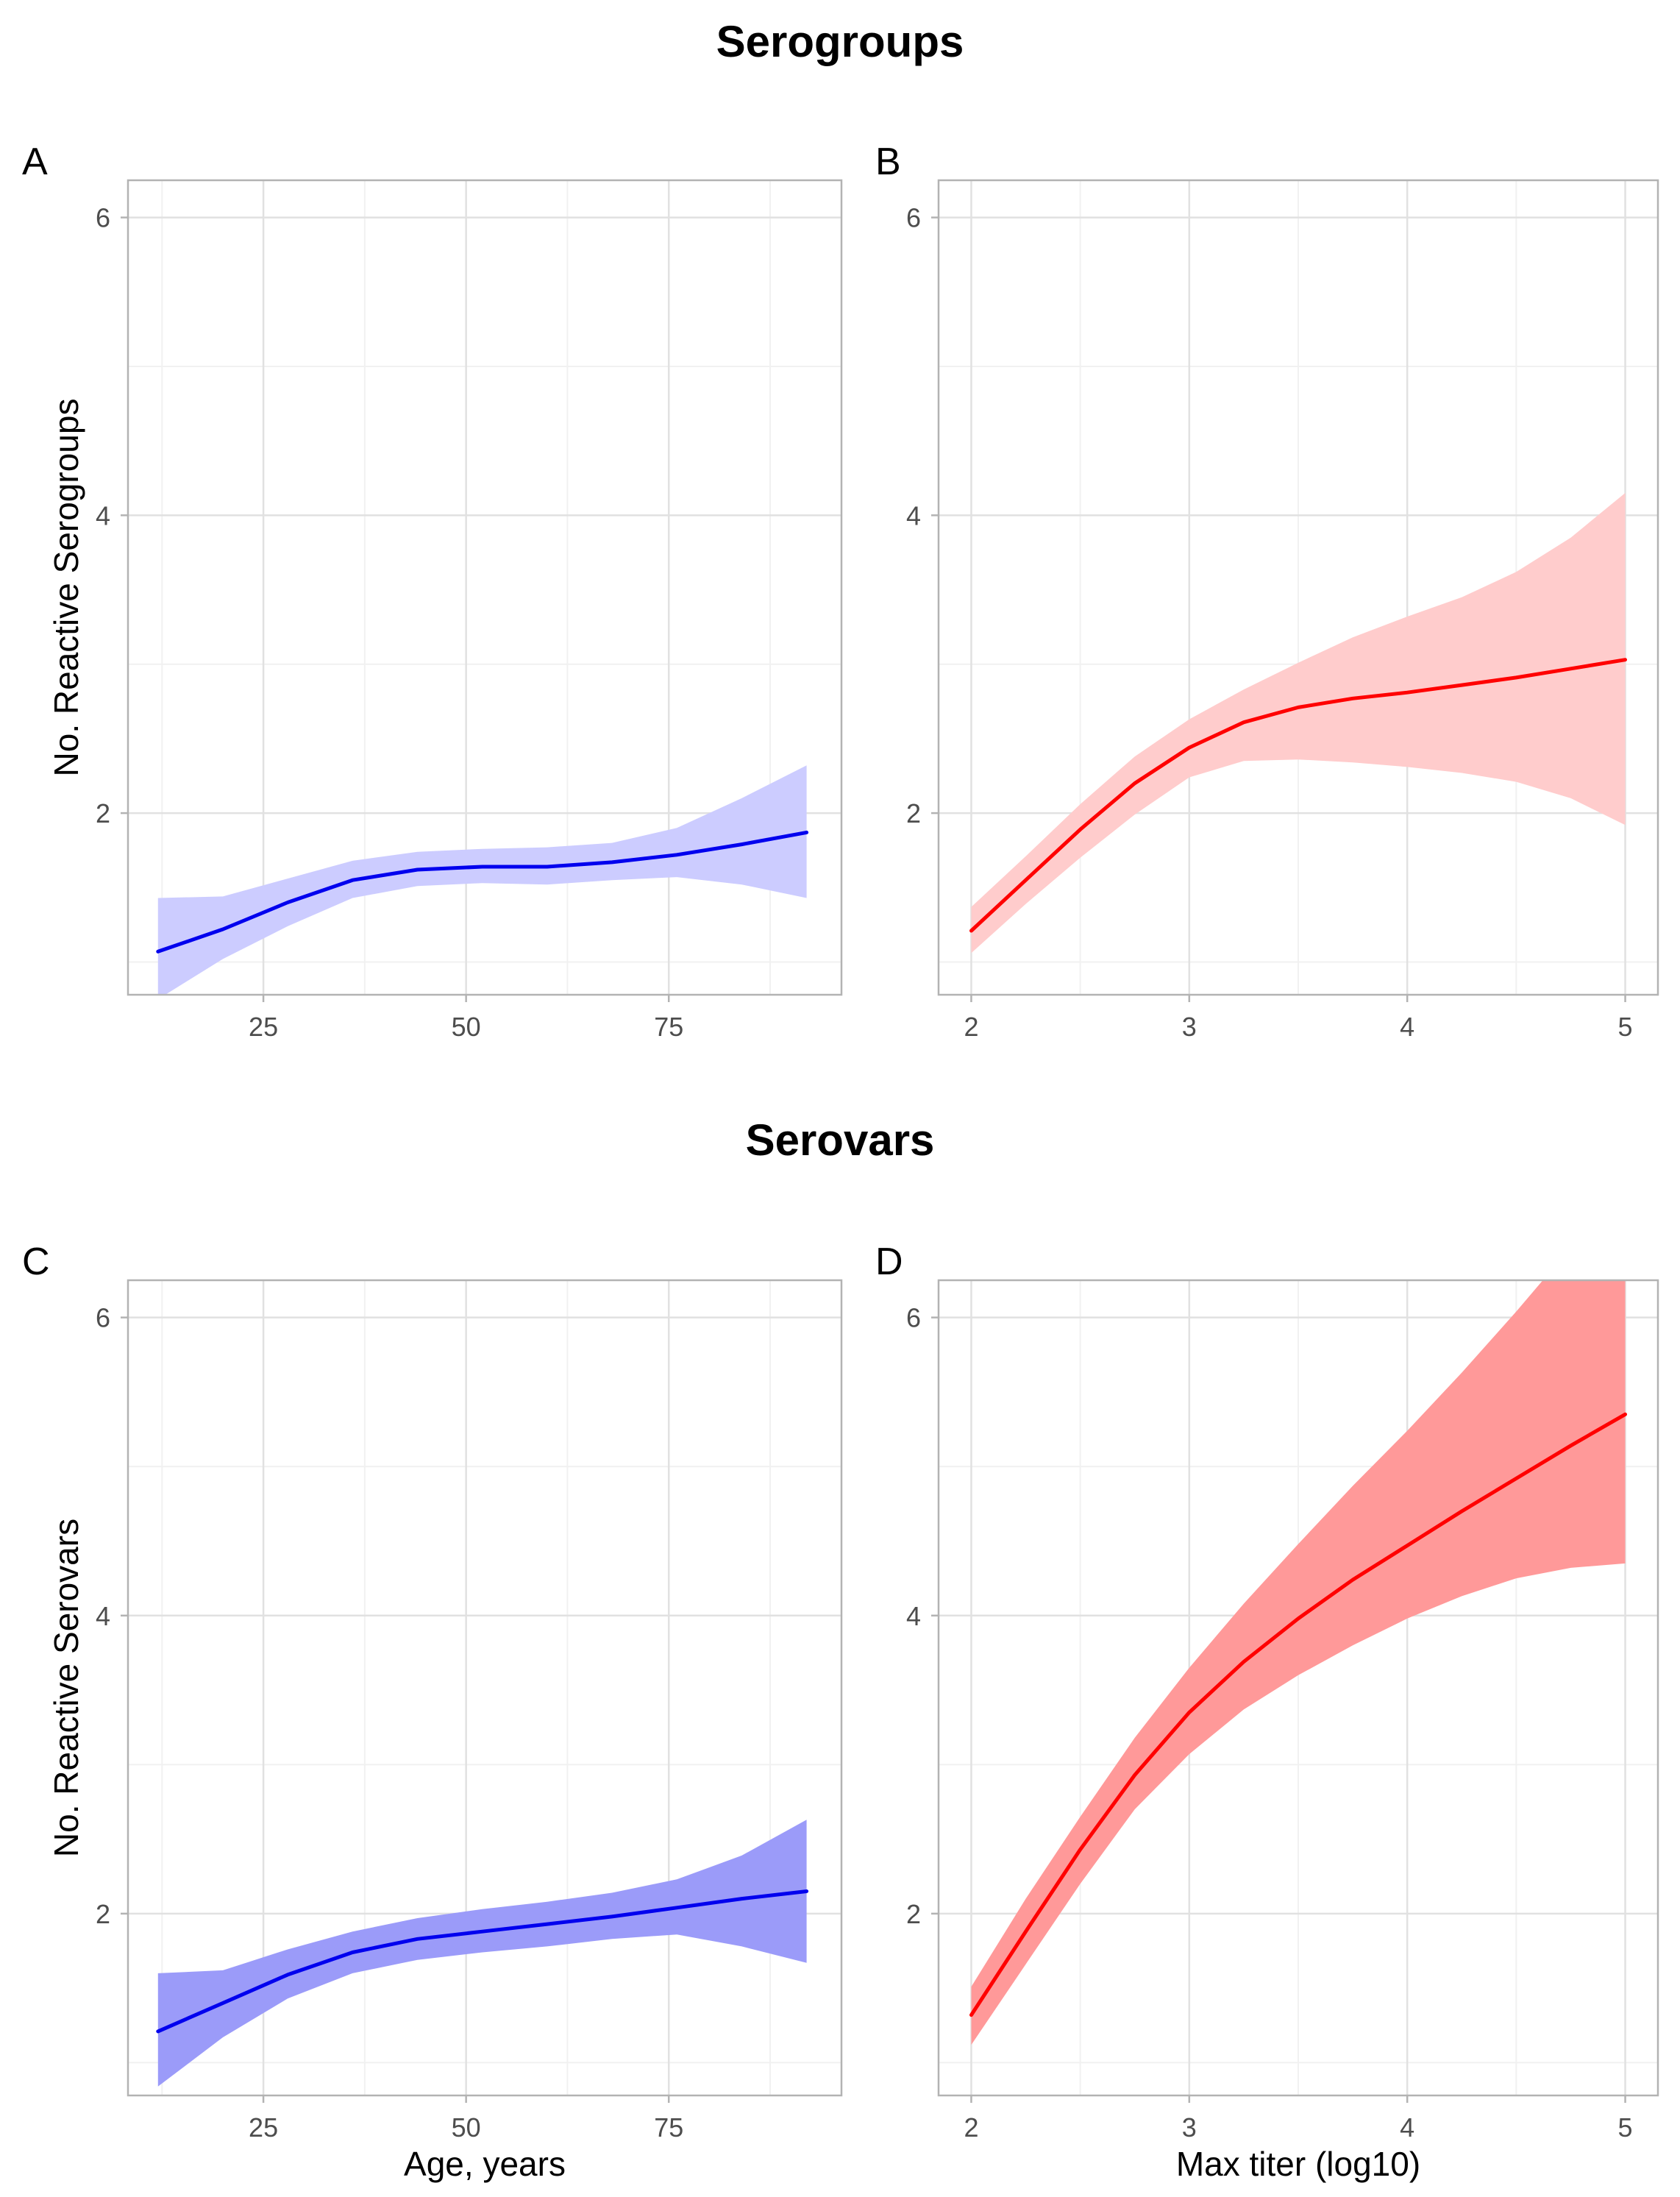  I want to click on section-title-serogroups: Serogroups, so click(840, 41).